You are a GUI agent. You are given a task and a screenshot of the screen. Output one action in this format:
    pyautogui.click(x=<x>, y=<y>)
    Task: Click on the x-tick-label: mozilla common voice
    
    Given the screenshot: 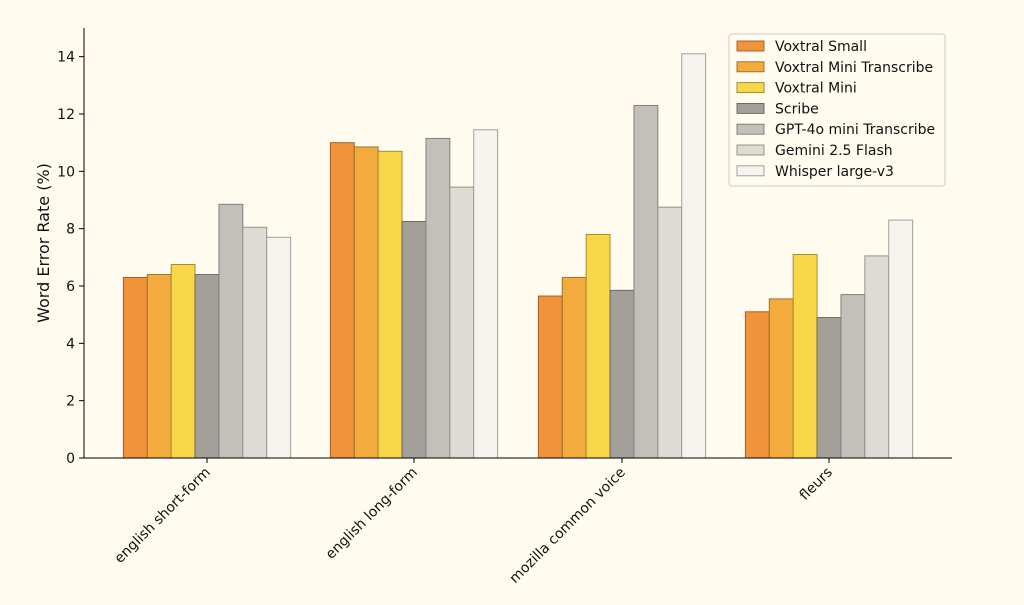 What is the action you would take?
    pyautogui.click(x=568, y=526)
    